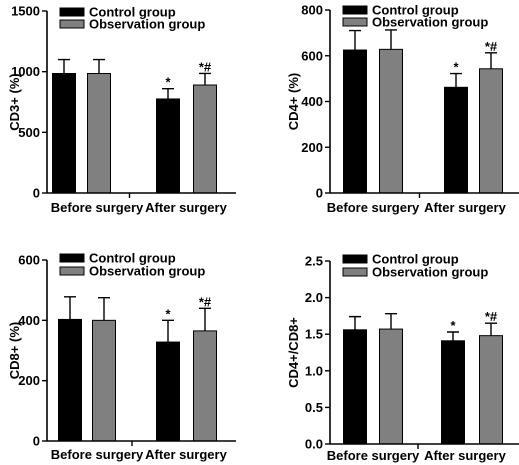  I want to click on y-tick-label: 1.5, so click(314, 334).